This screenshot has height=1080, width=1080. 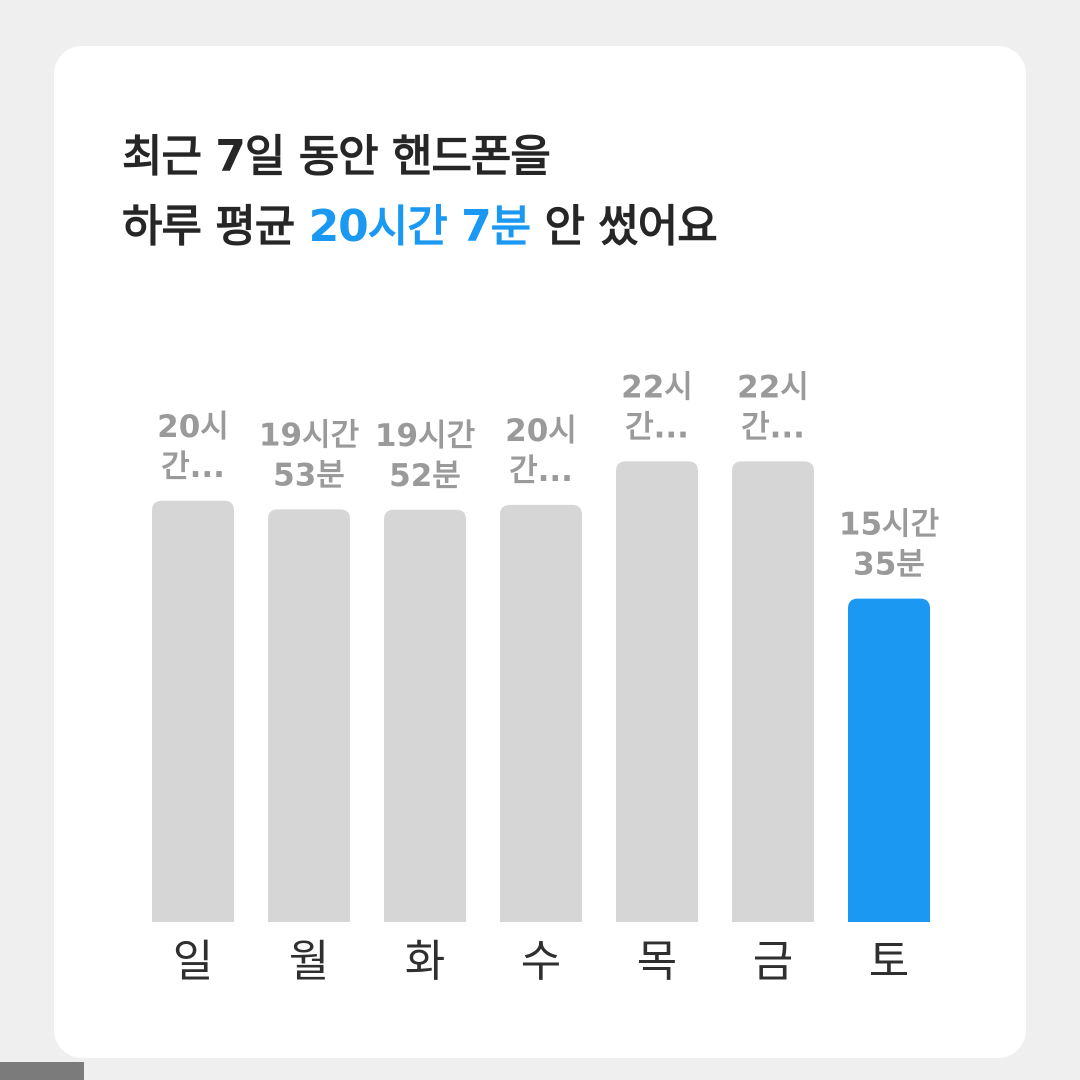 I want to click on day-label-2: 화, so click(x=425, y=961).